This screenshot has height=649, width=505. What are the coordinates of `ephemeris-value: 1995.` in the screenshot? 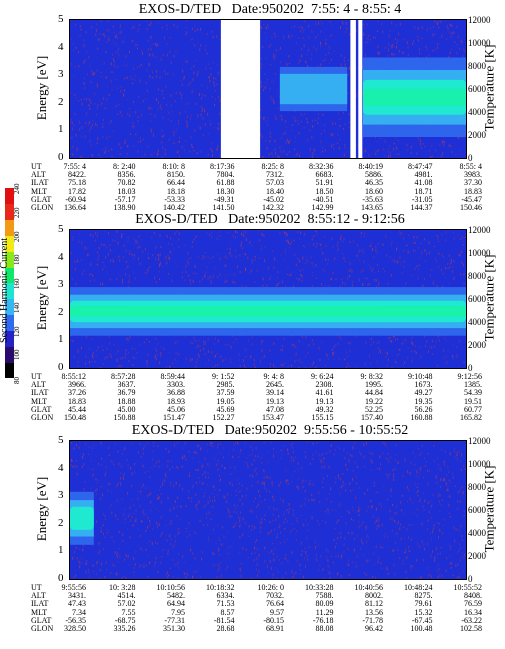 It's located at (374, 385).